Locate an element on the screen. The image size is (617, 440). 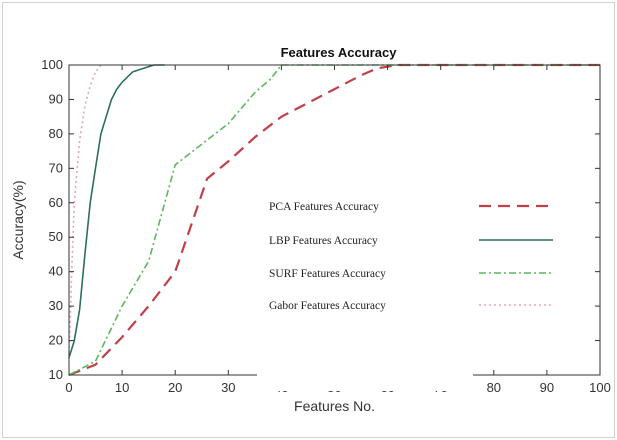
legend-label-3: SURF Features Accuracy is located at coordinates (327, 274).